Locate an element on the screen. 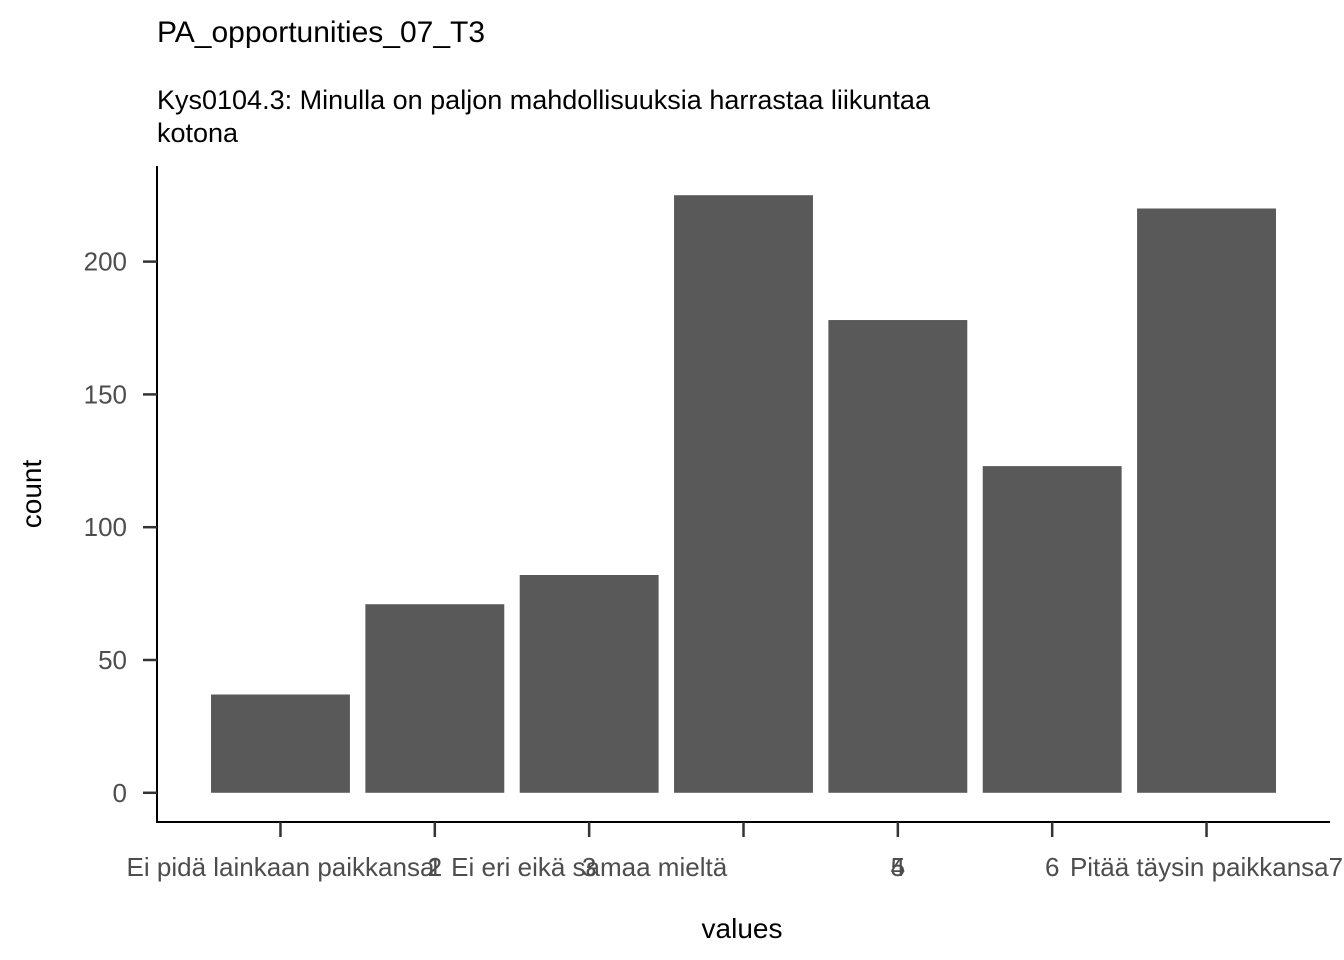 Image resolution: width=1344 pixels, height=960 pixels. y-tick-label: 0 is located at coordinates (120, 793).